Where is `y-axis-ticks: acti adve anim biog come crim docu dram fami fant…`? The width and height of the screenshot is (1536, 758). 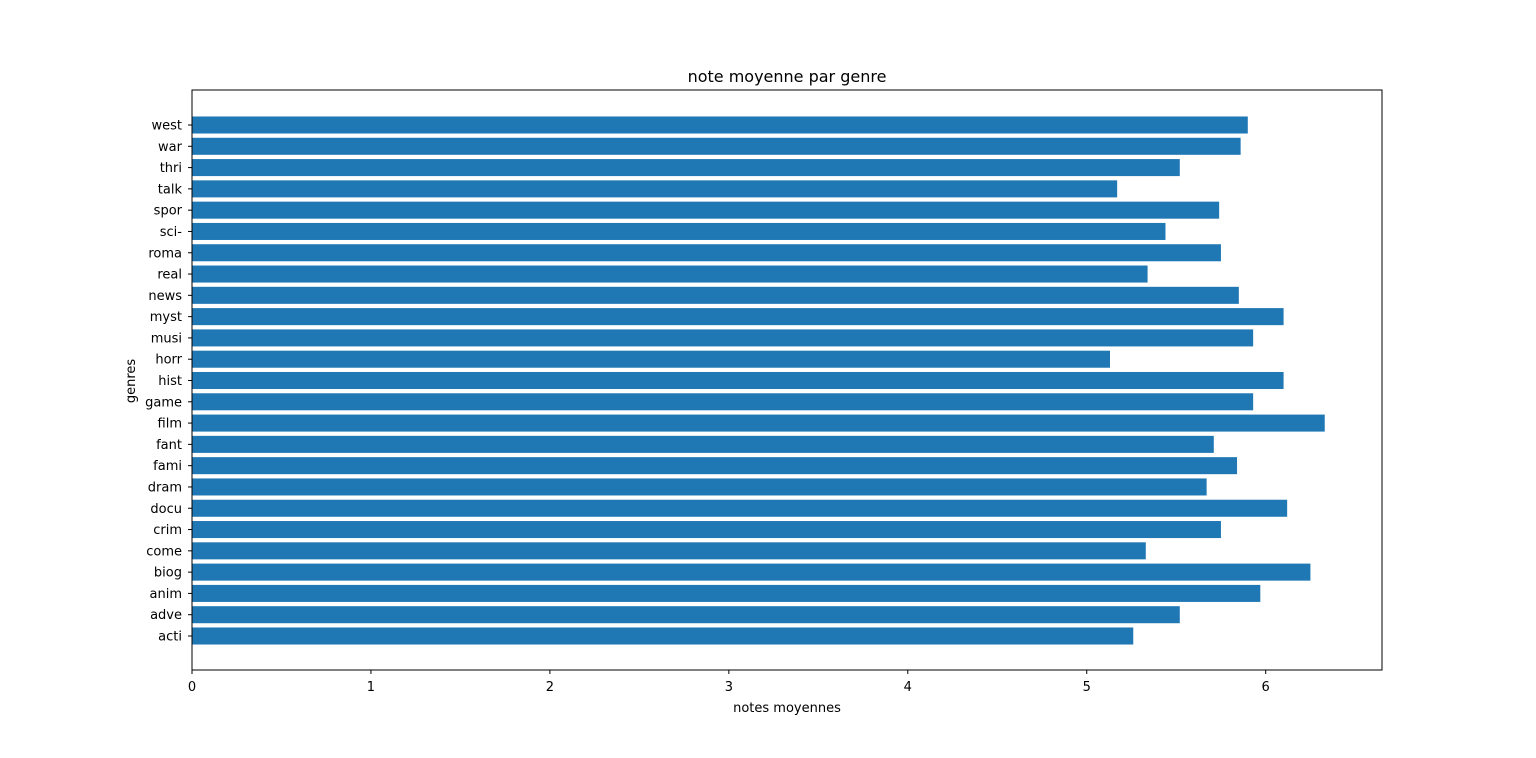
y-axis-ticks: acti adve anim biog come crim docu dram fami fant… is located at coordinates (168, 382).